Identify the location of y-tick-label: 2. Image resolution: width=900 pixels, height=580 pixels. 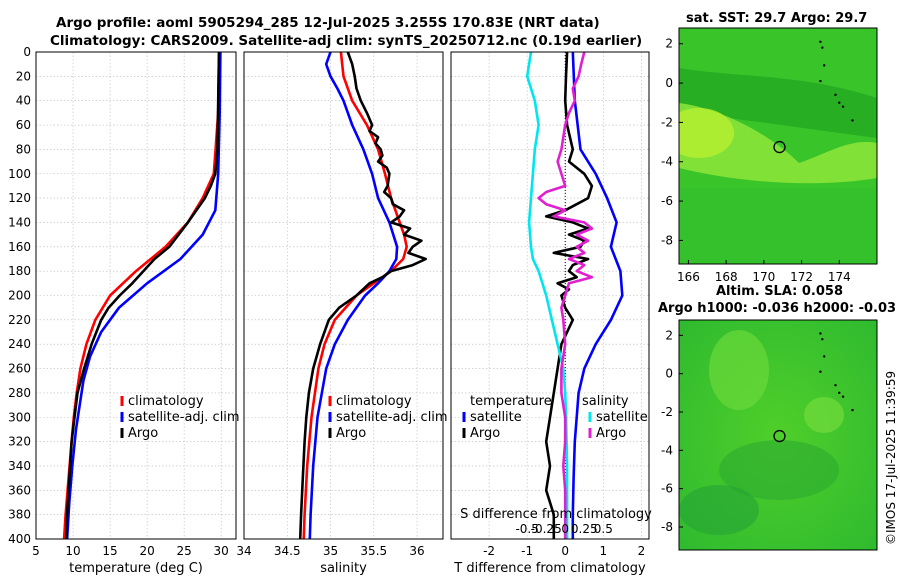
(669, 44).